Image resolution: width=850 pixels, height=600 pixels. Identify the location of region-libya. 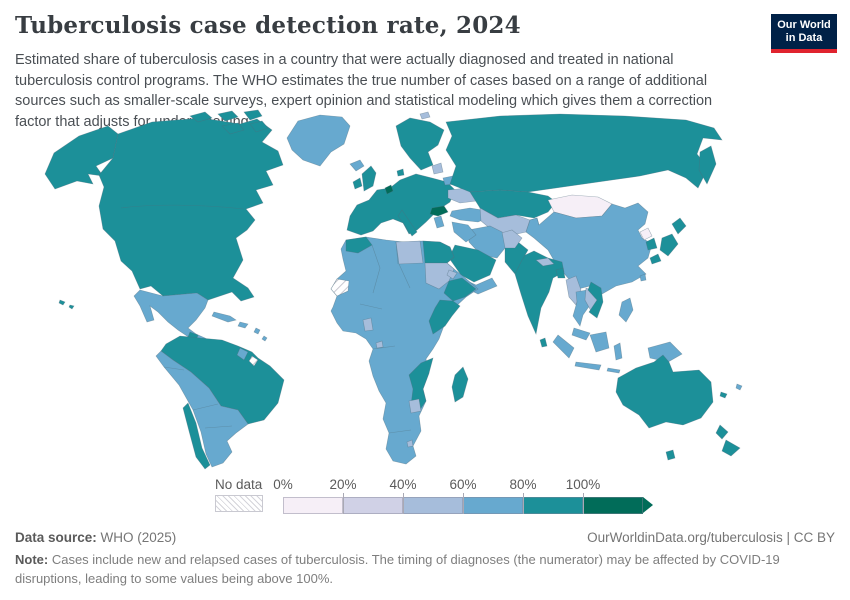
(409, 252).